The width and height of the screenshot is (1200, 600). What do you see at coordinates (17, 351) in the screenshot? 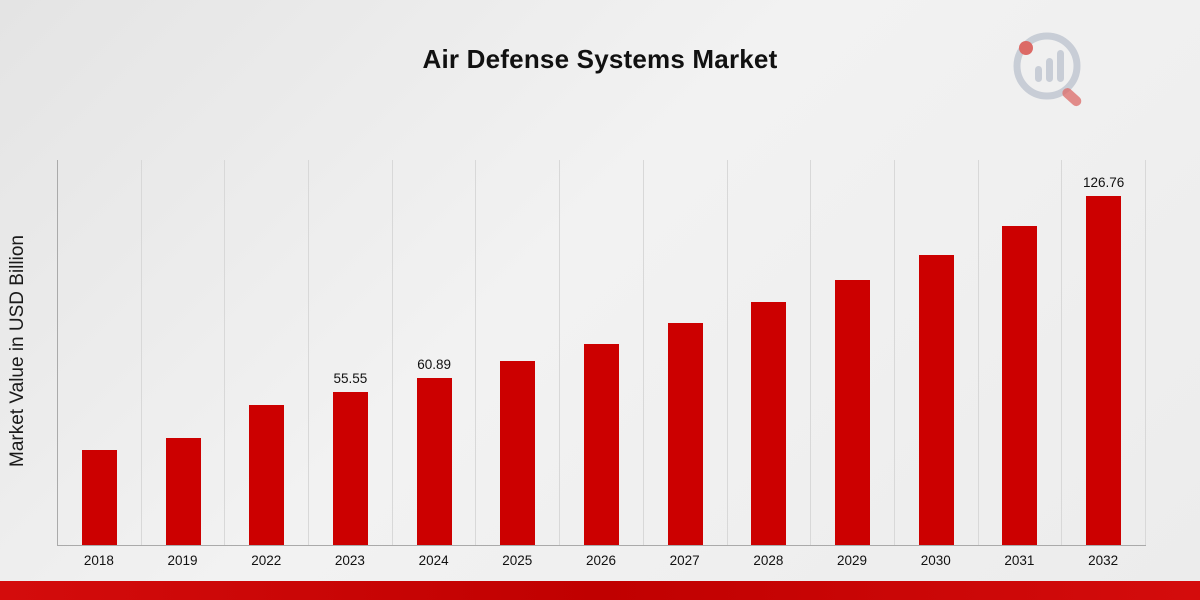
I see `y-axis-label: Market Value in USD Billion` at bounding box center [17, 351].